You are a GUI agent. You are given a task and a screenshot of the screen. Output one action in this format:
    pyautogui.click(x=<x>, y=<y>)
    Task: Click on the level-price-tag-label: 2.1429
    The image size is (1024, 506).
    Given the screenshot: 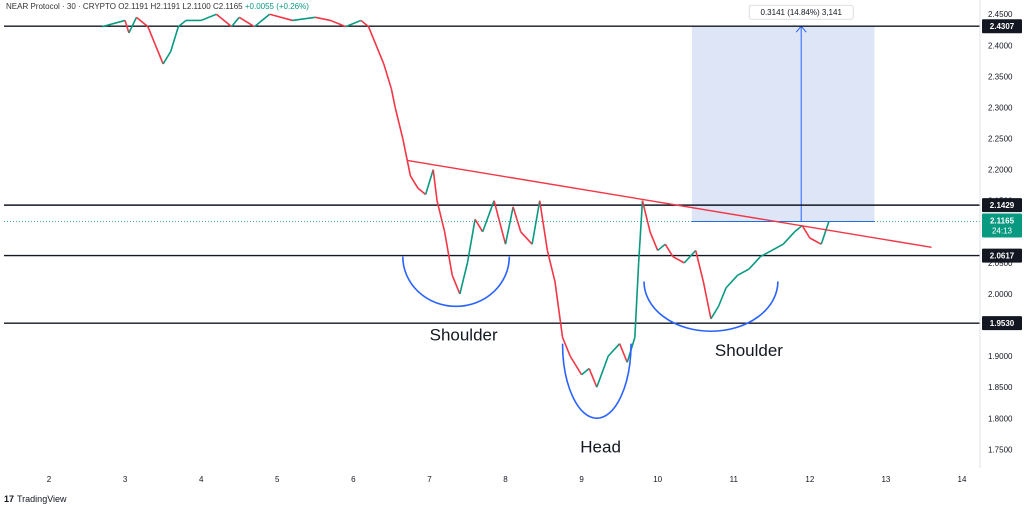 What is the action you would take?
    pyautogui.click(x=1002, y=205)
    